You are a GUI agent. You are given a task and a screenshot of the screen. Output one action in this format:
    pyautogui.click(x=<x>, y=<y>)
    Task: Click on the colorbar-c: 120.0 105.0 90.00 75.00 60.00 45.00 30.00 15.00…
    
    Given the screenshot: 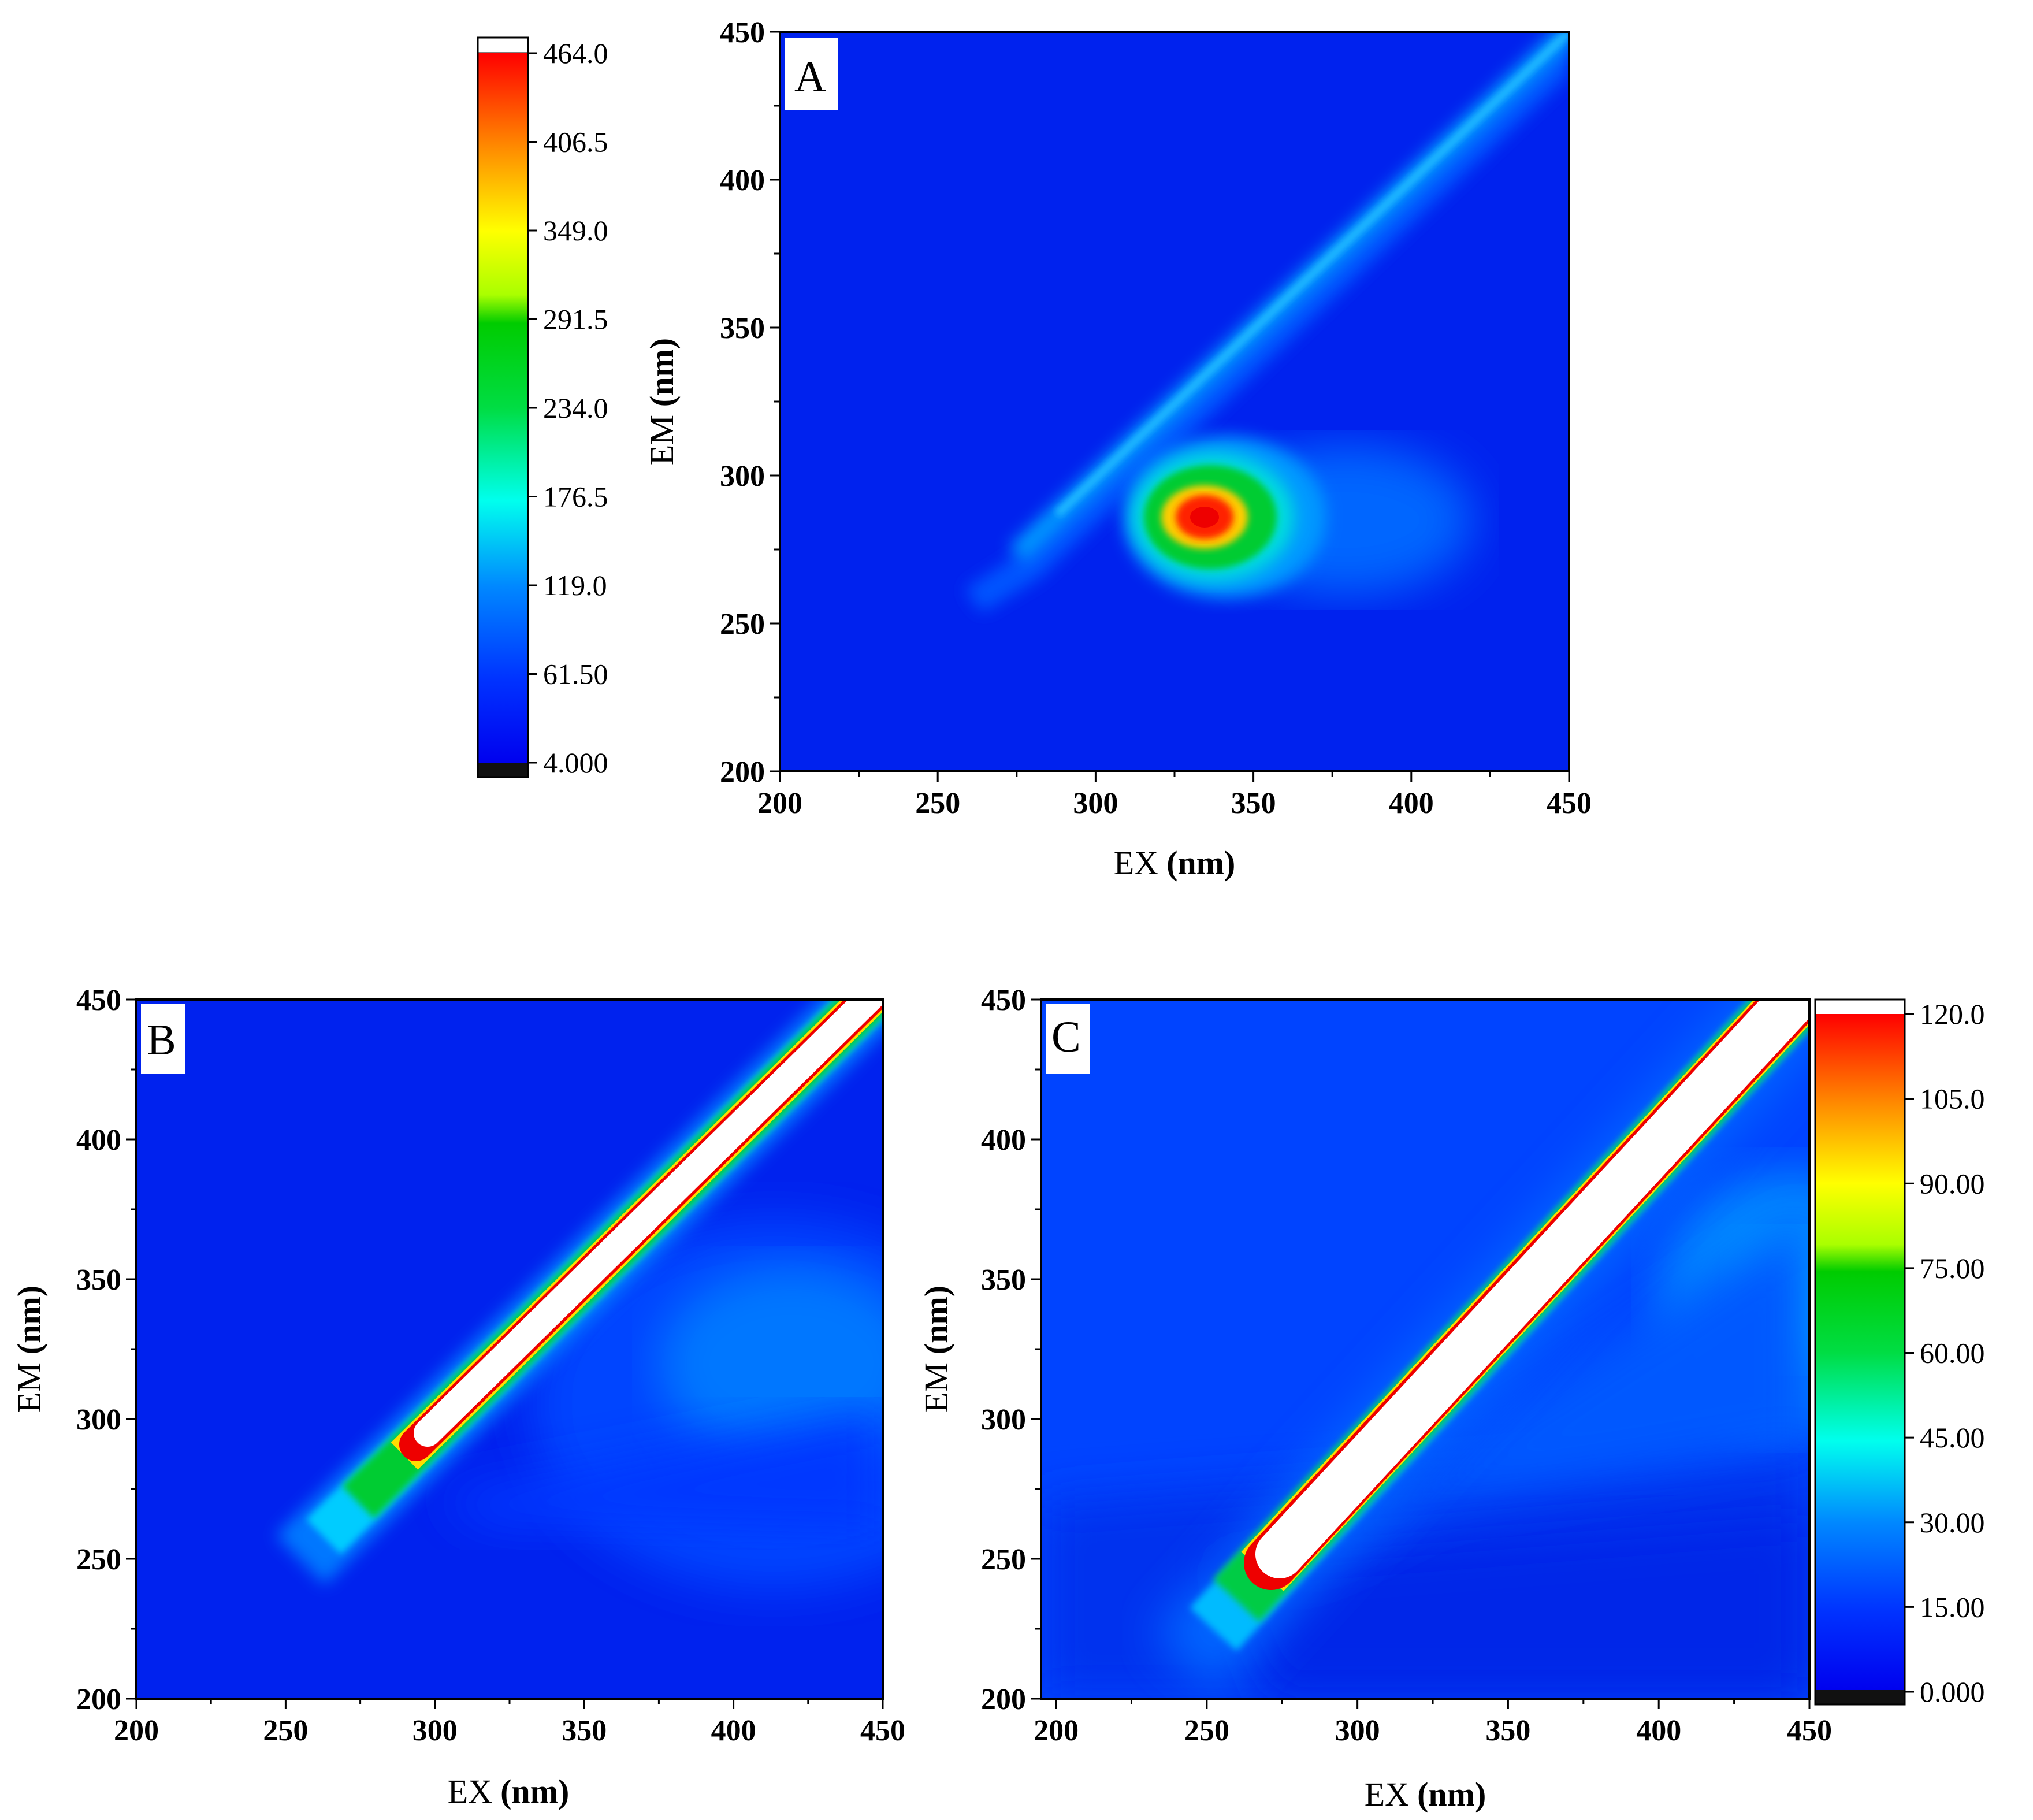 What is the action you would take?
    pyautogui.click(x=1900, y=1353)
    